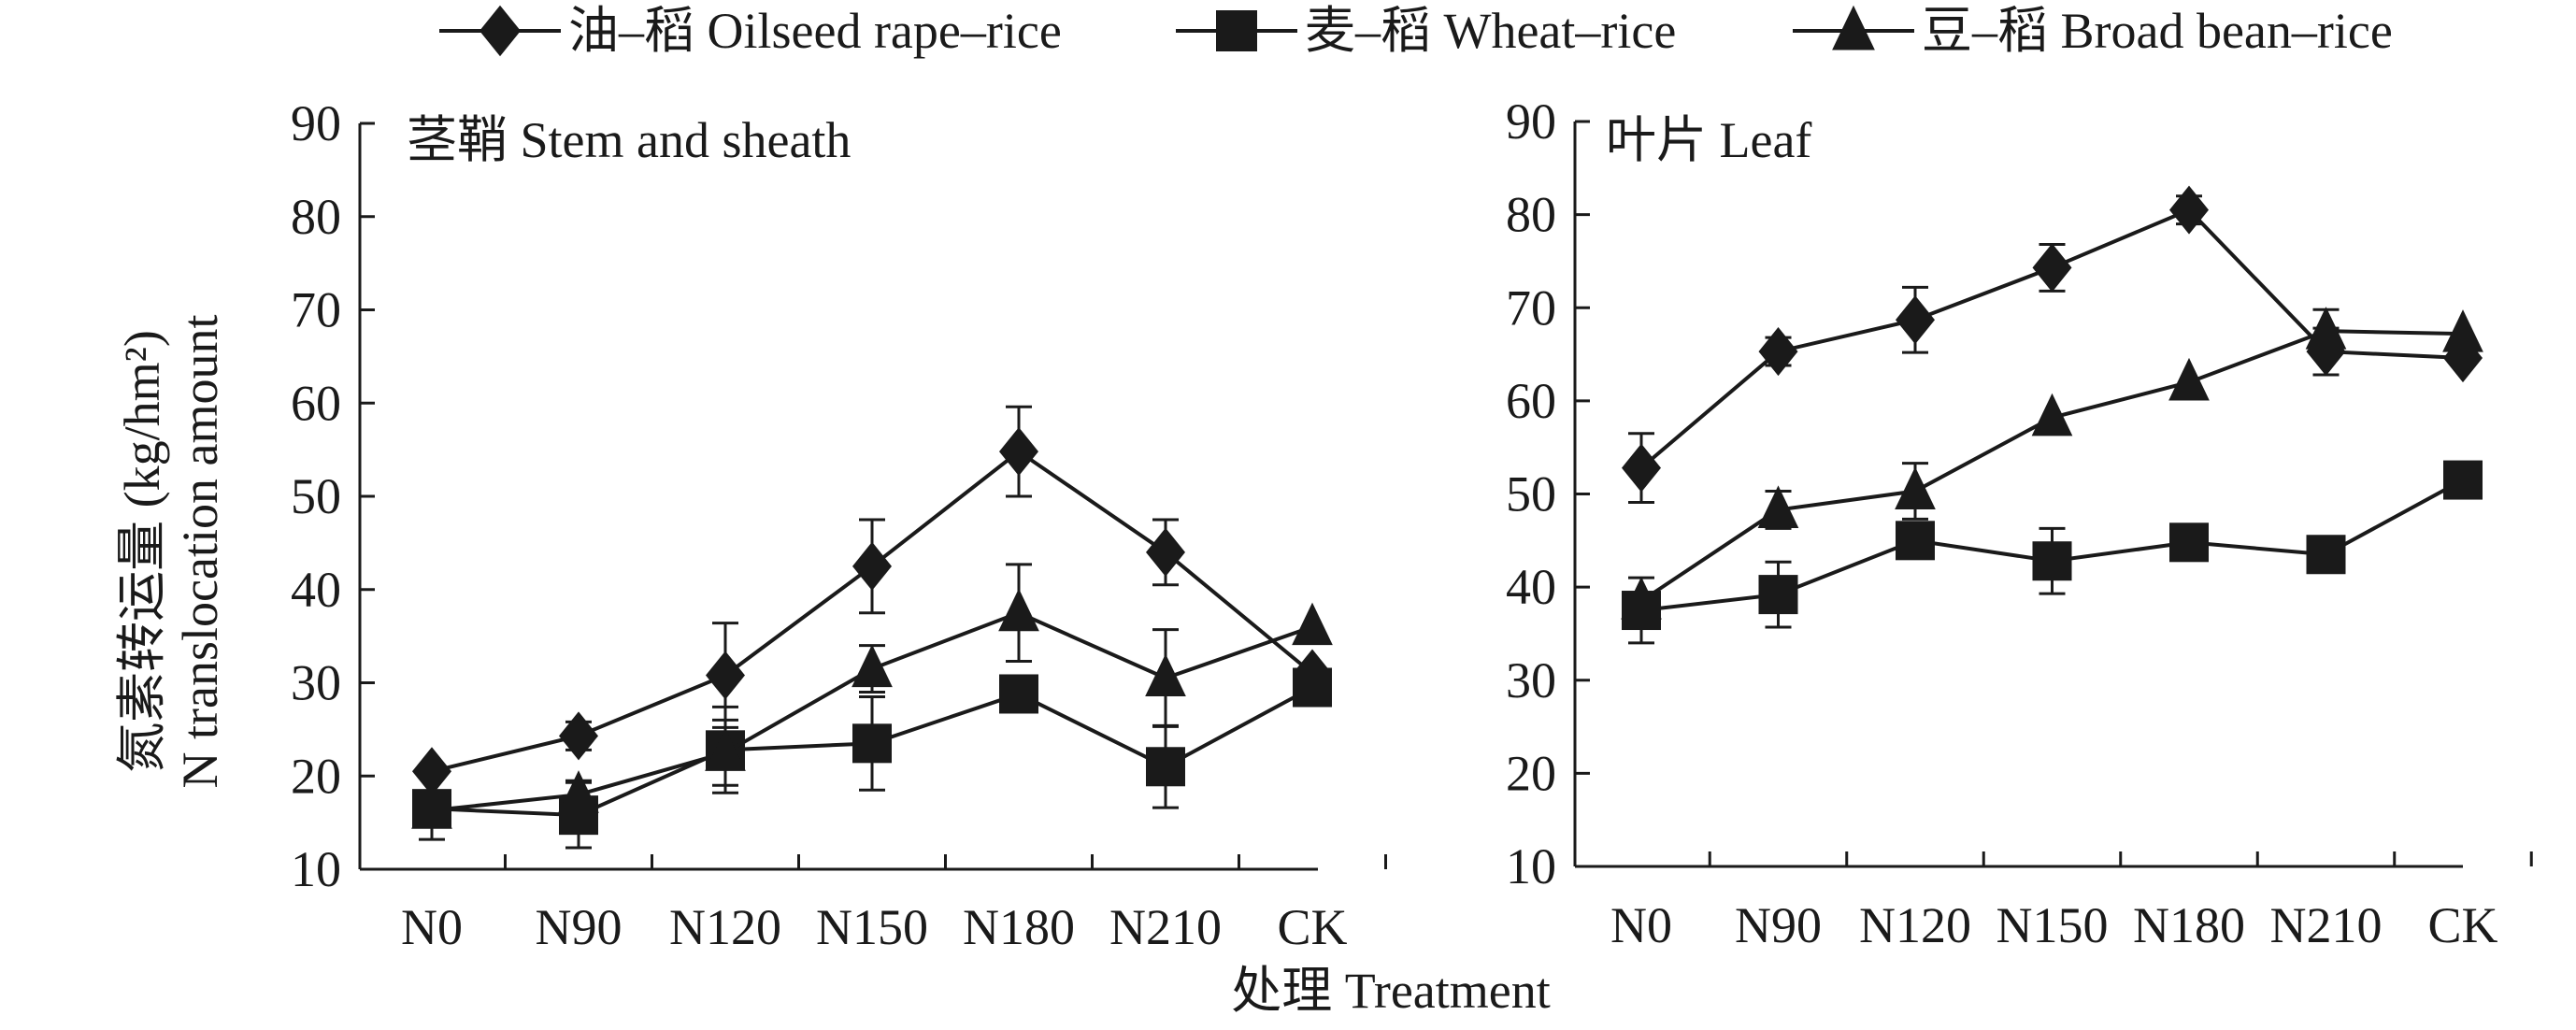  I want to click on legend-item: 豆–稻 Broad bean–rice, so click(2093, 31).